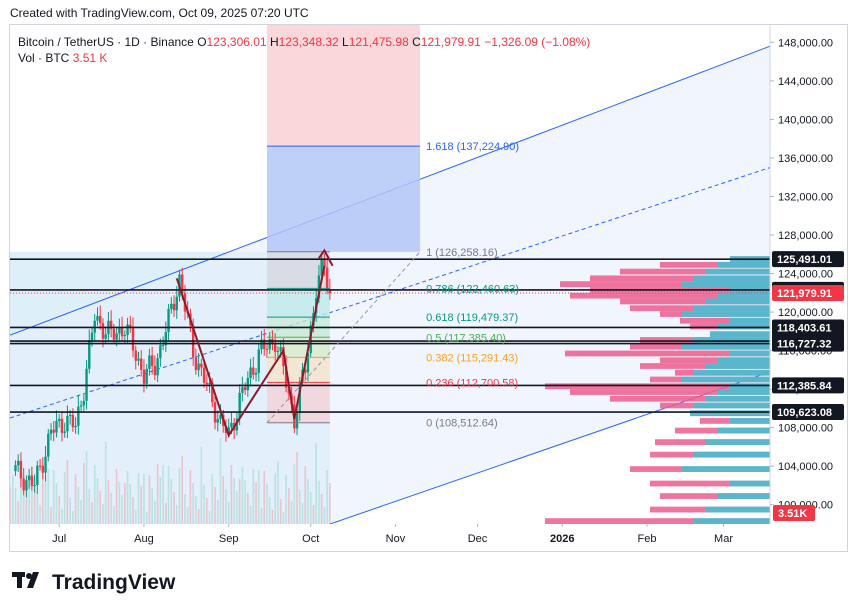 Image resolution: width=858 pixels, height=612 pixels. What do you see at coordinates (326, 257) in the screenshot?
I see `pattern-peak-line` at bounding box center [326, 257].